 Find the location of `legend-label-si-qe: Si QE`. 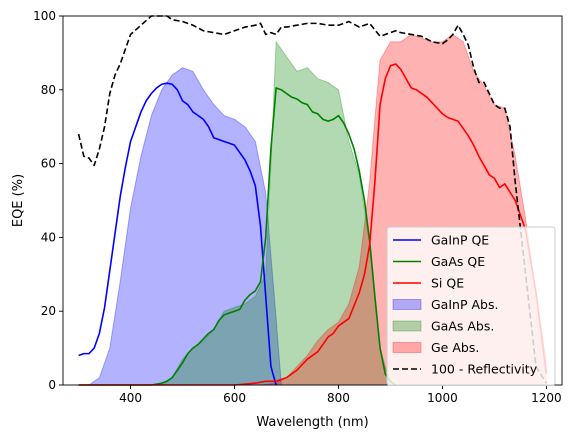

legend-label-si-qe: Si QE is located at coordinates (447, 283).